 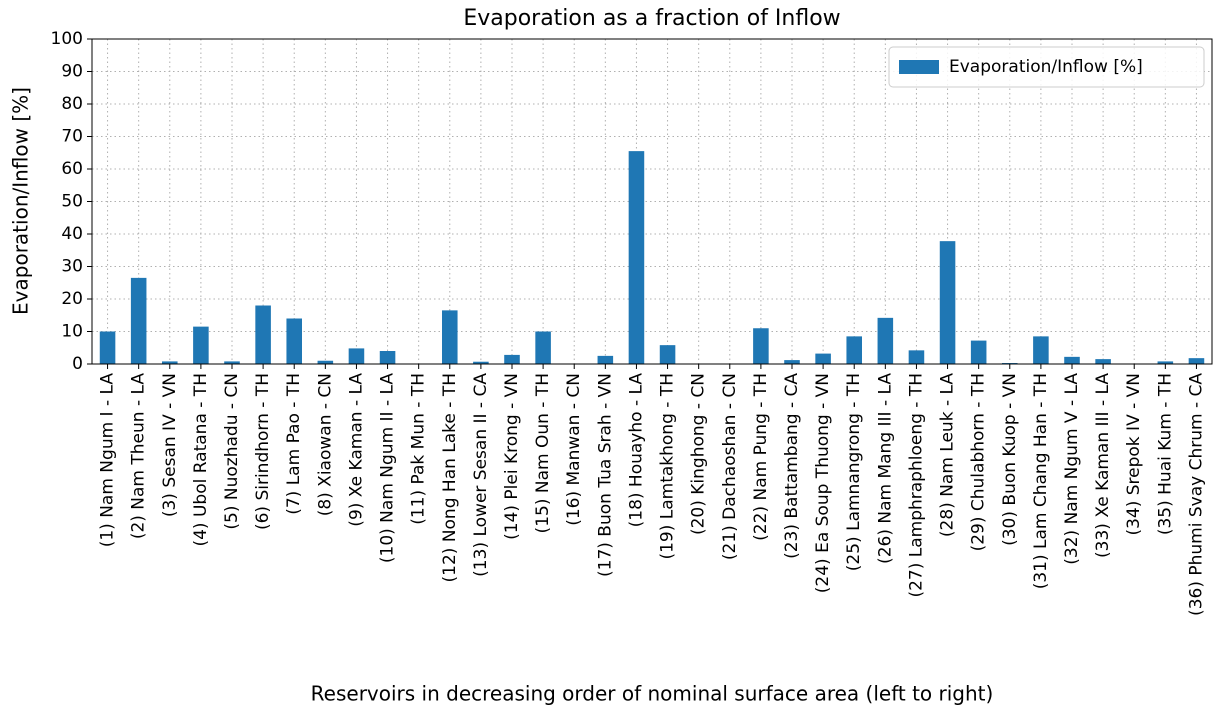 What do you see at coordinates (885, 468) in the screenshot?
I see `x-tick-label: (26) Nam Mang III - LA` at bounding box center [885, 468].